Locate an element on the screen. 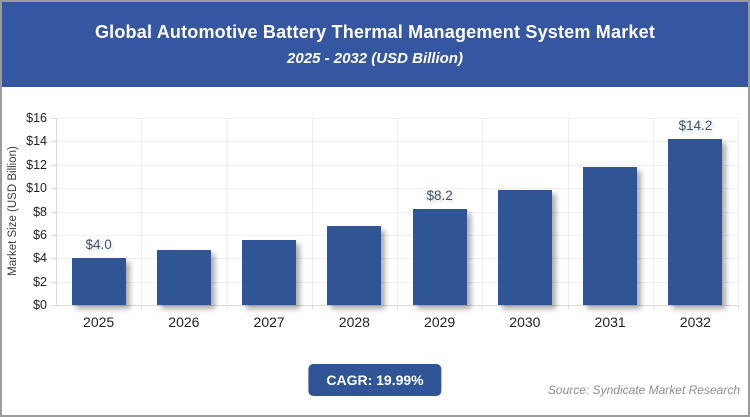 Image resolution: width=750 pixels, height=417 pixels. chart-subtitle: 2025 - 2032 (USD Billion) is located at coordinates (375, 58).